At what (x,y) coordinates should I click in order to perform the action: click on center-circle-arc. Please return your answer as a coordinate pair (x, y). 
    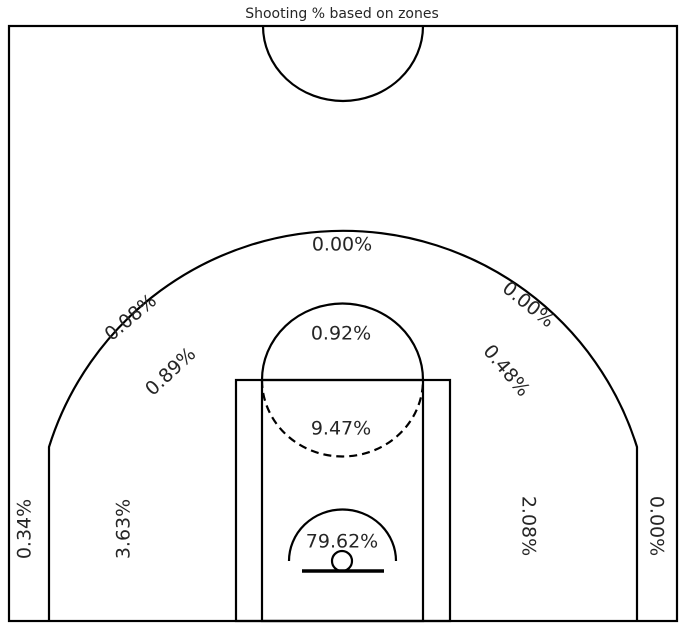
    Looking at the image, I should click on (343, 64).